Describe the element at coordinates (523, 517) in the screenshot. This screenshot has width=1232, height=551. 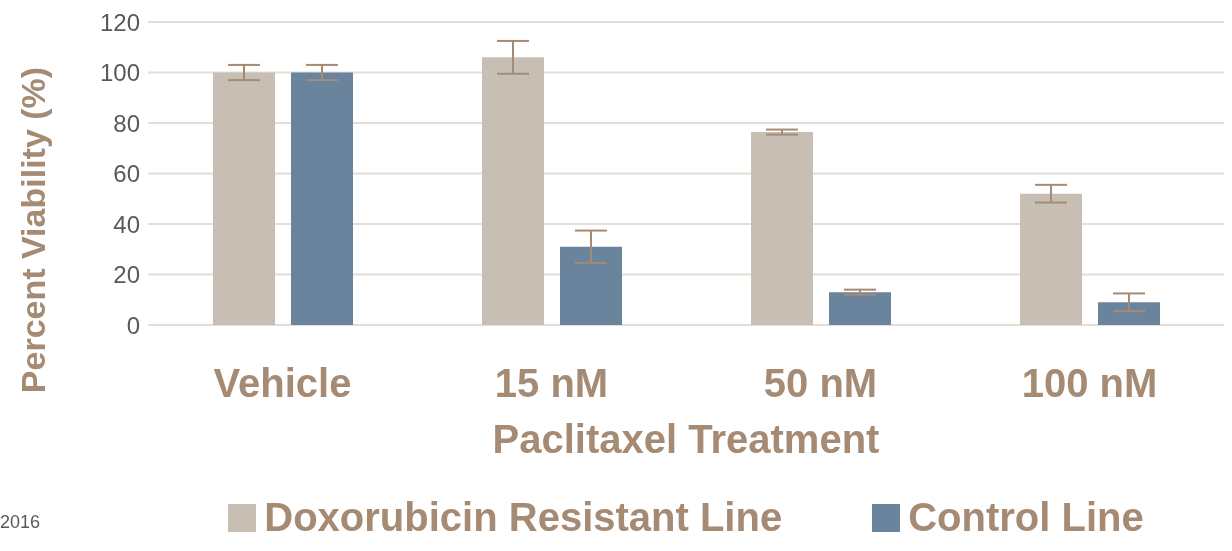
I see `legend-label: Doxorubicin Resistant Line` at that location.